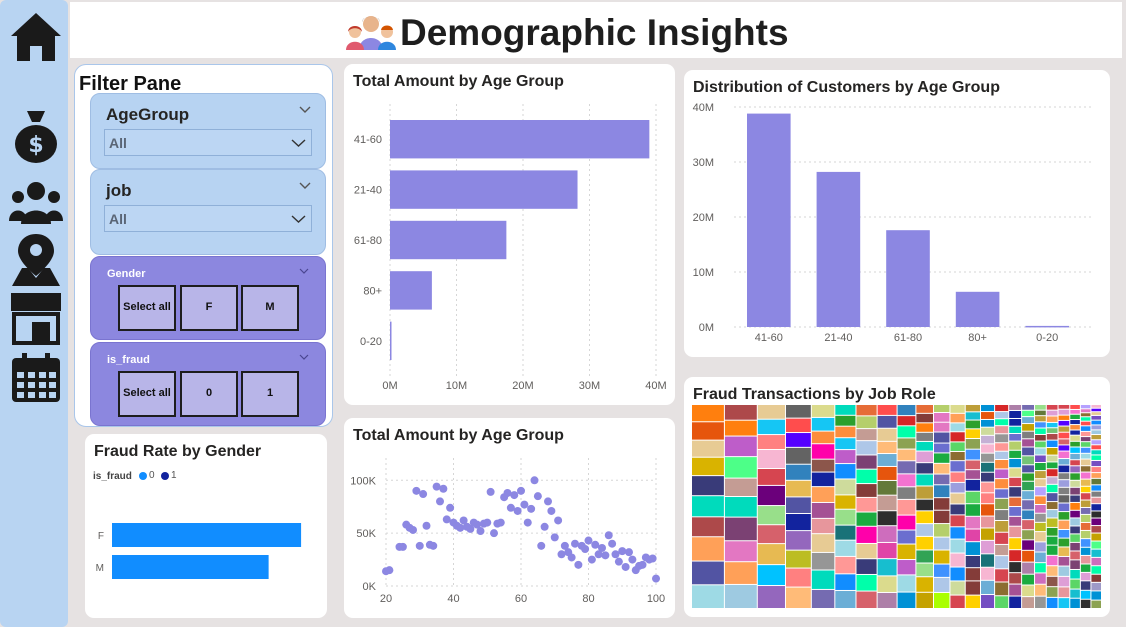 The width and height of the screenshot is (1126, 627). Describe the element at coordinates (36, 378) in the screenshot. I see `calendar-icon` at that location.